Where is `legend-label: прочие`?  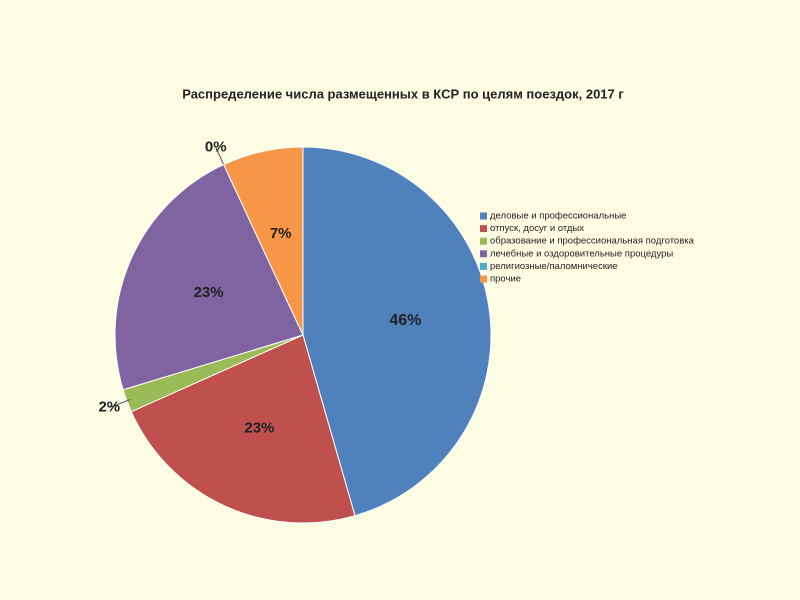
legend-label: прочие is located at coordinates (505, 279).